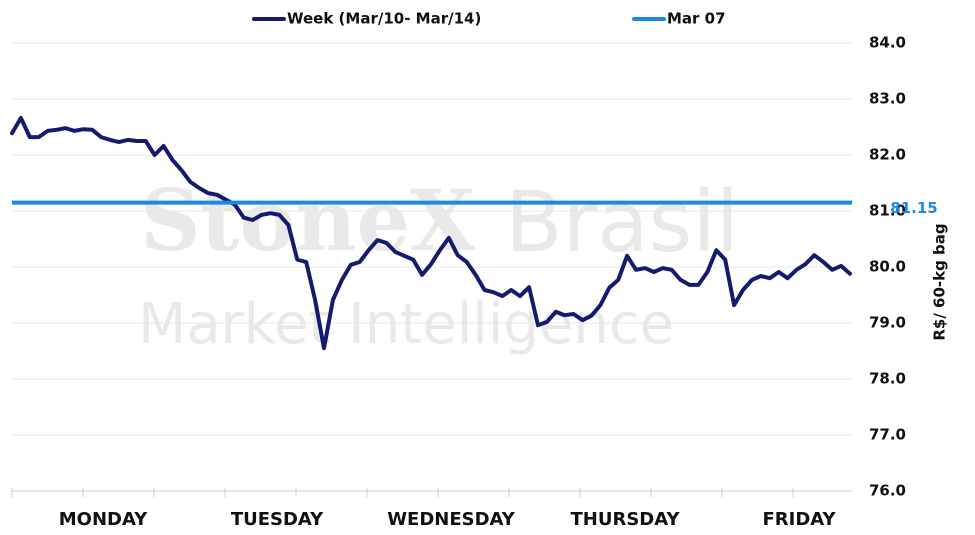  I want to click on y-tick-label: 79.0, so click(887, 323).